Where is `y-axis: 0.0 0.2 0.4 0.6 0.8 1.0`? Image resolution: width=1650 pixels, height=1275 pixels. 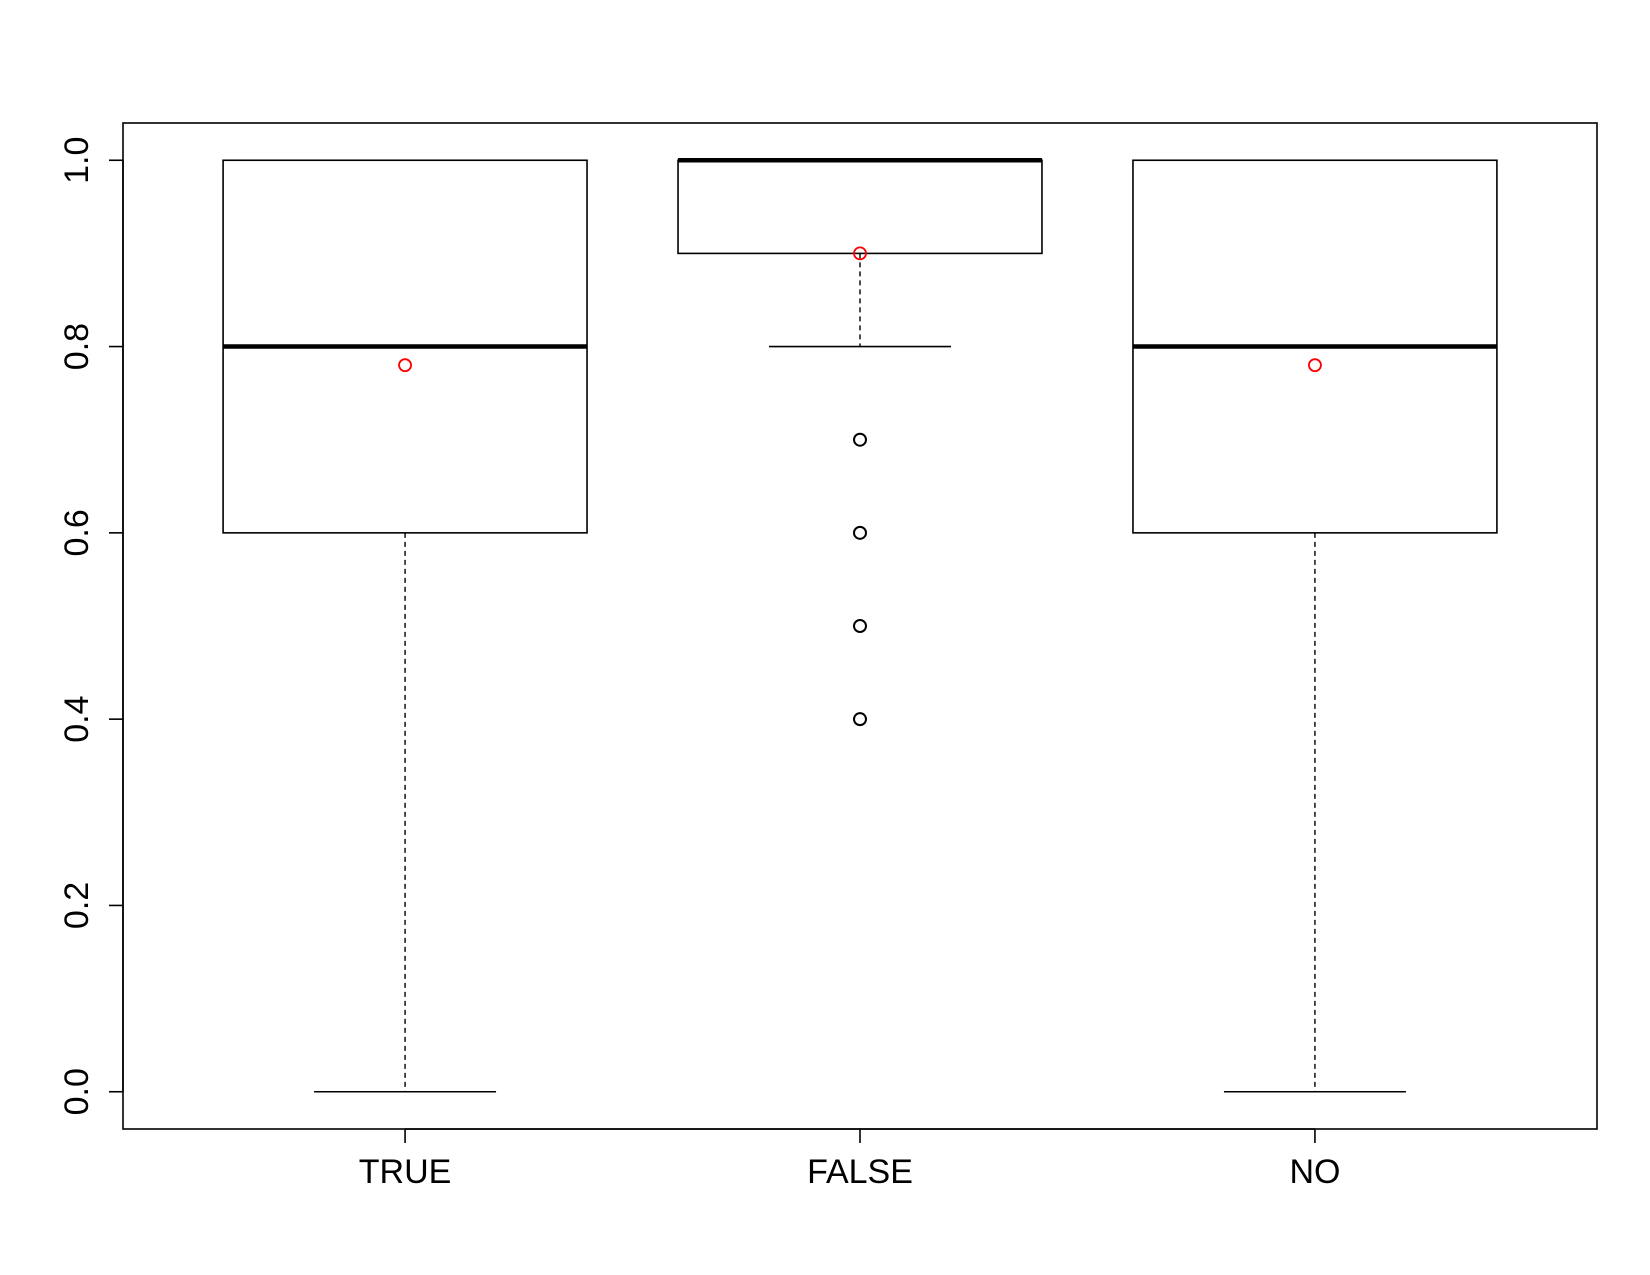 y-axis: 0.0 0.2 0.4 0.6 0.8 1.0 is located at coordinates (91, 626).